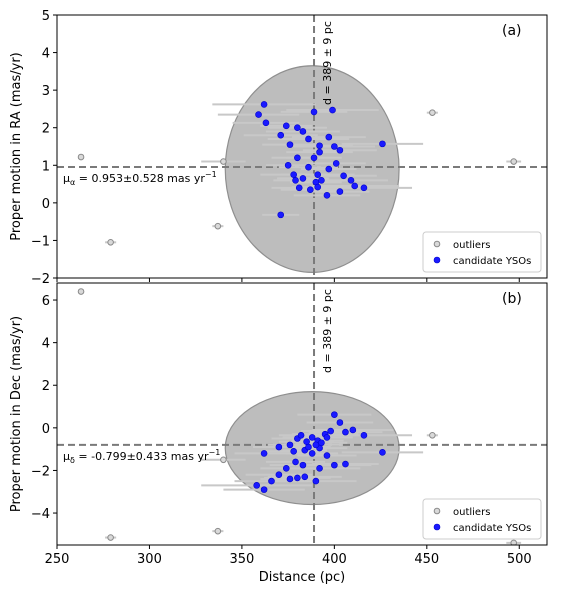 The height and width of the screenshot is (597, 563). I want to click on y-axis-label: Proper motion in Dec (mas/yr), so click(16, 414).